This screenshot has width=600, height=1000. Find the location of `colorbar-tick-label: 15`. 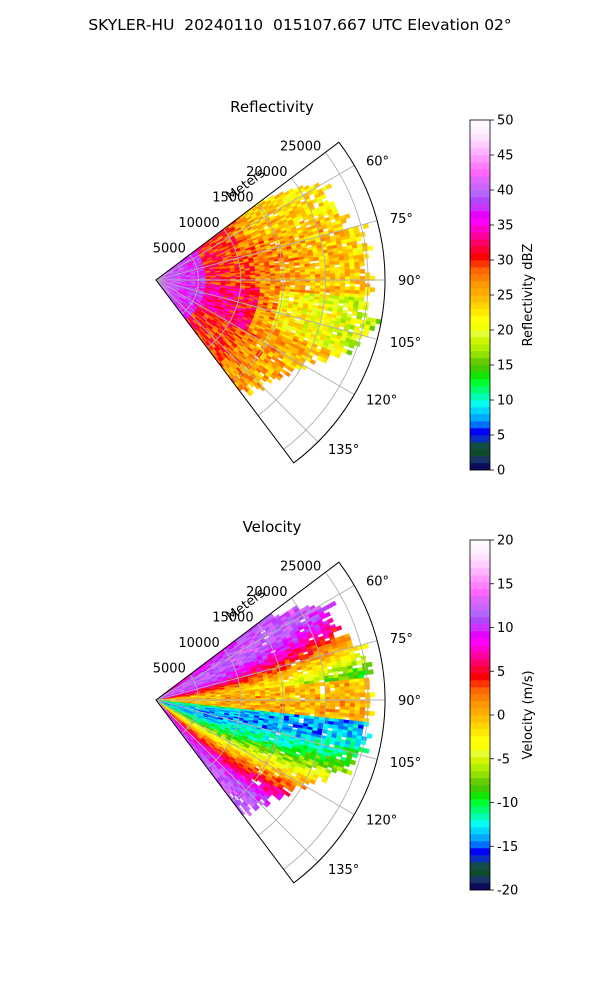

colorbar-tick-label: 15 is located at coordinates (505, 366).